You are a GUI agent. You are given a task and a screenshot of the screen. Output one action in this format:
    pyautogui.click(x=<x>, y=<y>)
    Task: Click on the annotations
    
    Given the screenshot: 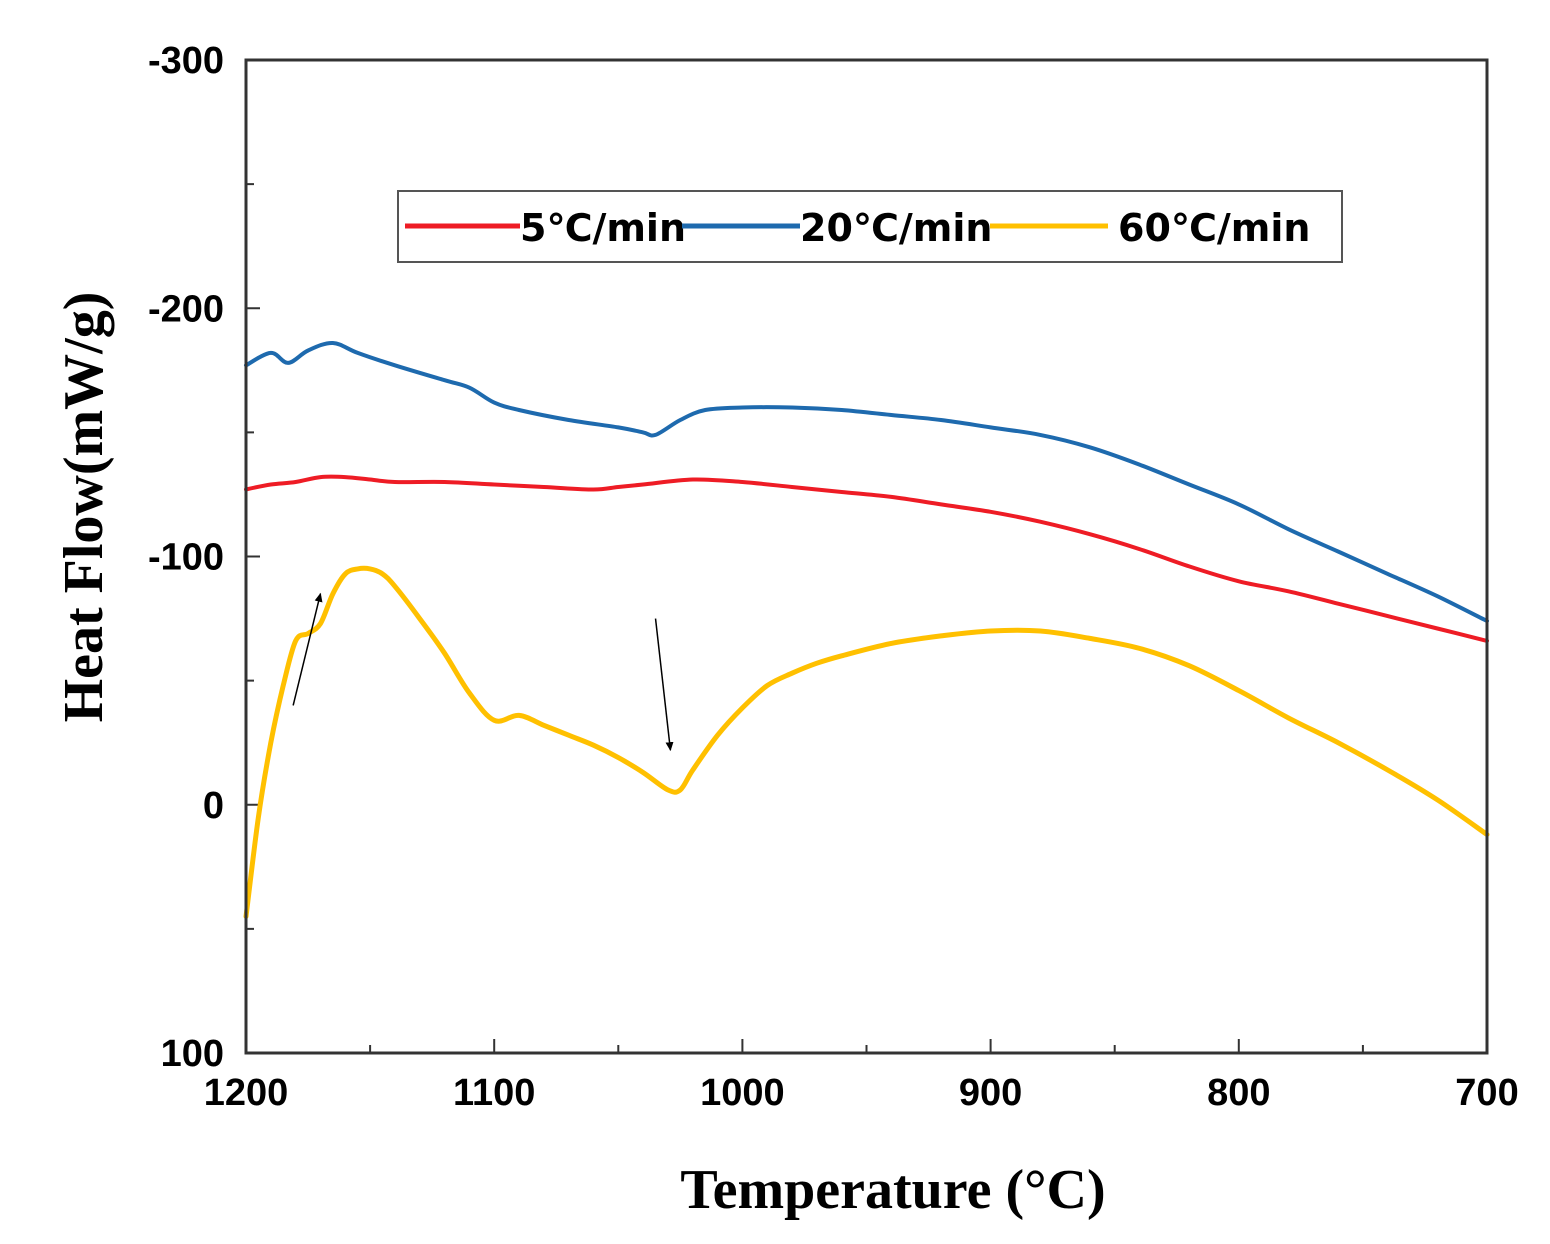 What is the action you would take?
    pyautogui.click(x=483, y=672)
    